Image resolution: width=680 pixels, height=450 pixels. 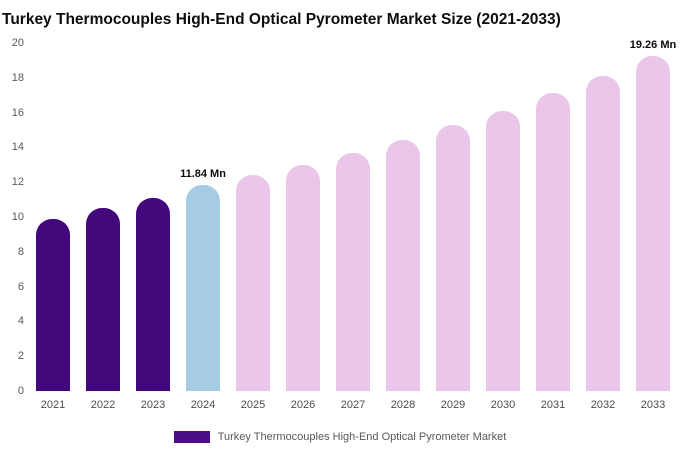 I want to click on bar-2032, so click(x=603, y=233).